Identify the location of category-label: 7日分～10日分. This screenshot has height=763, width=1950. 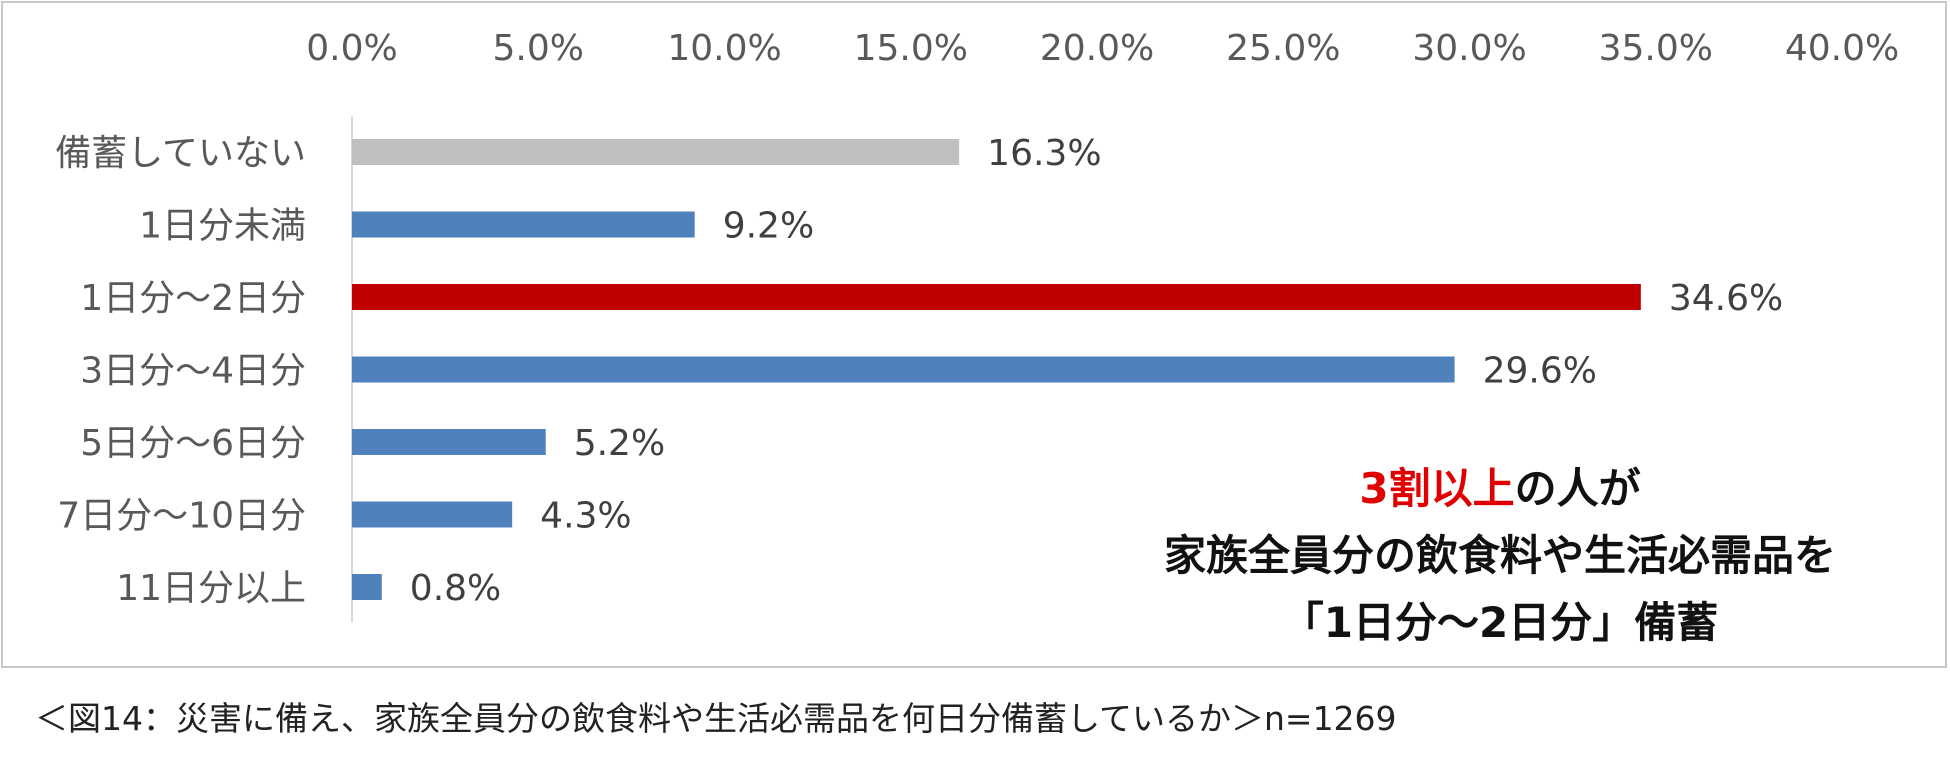
(181, 516).